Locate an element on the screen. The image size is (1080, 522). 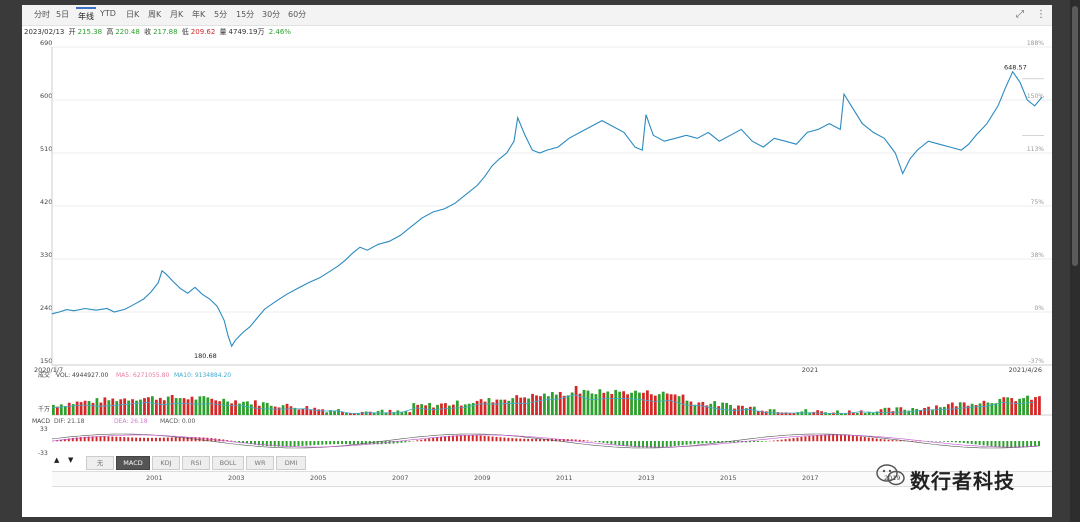
tab-period-4: 日K is located at coordinates (133, 14).